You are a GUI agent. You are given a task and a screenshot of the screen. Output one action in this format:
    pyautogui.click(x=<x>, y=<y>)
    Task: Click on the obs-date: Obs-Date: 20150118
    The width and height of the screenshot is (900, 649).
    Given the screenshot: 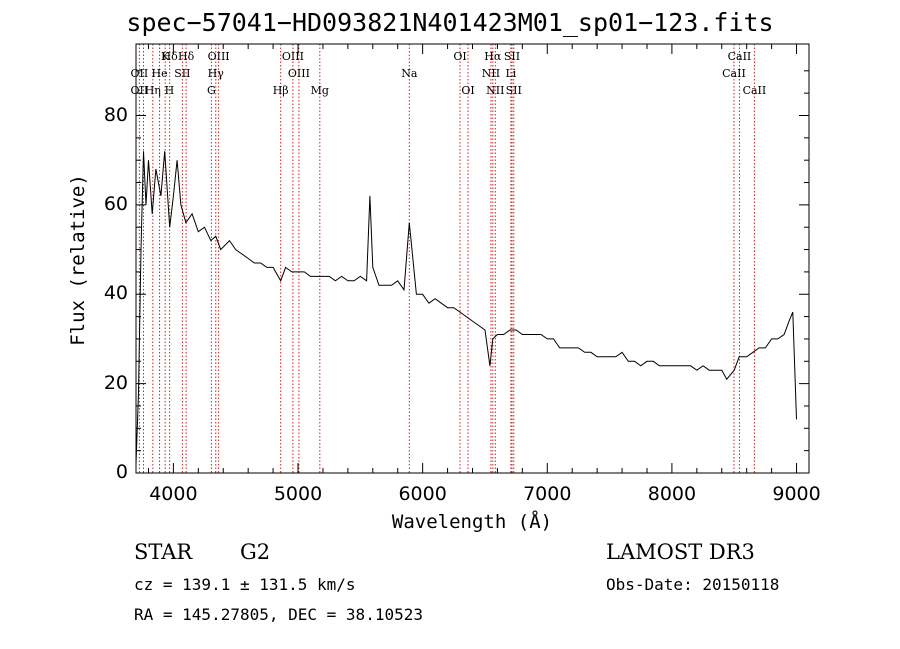 What is the action you would take?
    pyautogui.click(x=693, y=584)
    